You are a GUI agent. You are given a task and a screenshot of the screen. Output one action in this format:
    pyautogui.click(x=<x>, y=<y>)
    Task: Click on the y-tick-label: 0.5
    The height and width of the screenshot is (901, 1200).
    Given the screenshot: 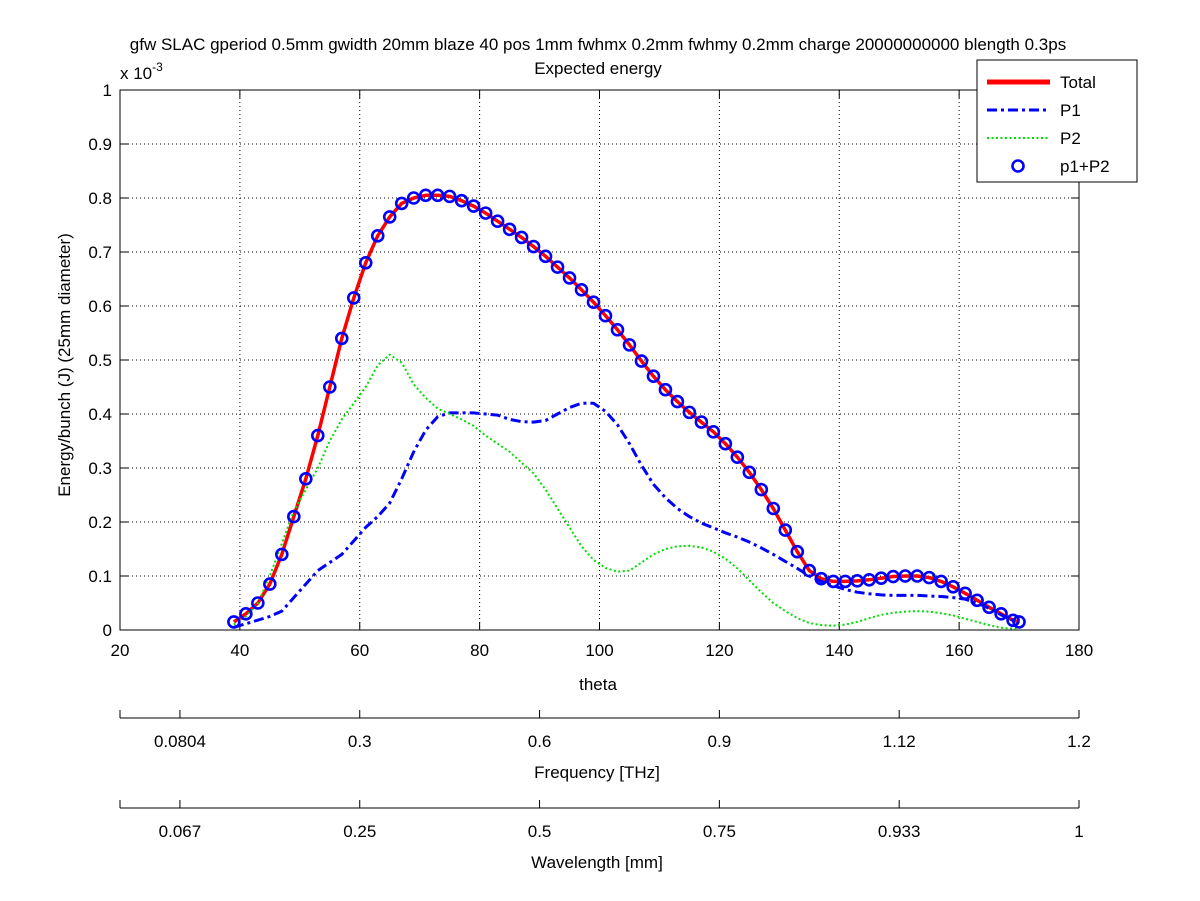 What is the action you would take?
    pyautogui.click(x=100, y=360)
    